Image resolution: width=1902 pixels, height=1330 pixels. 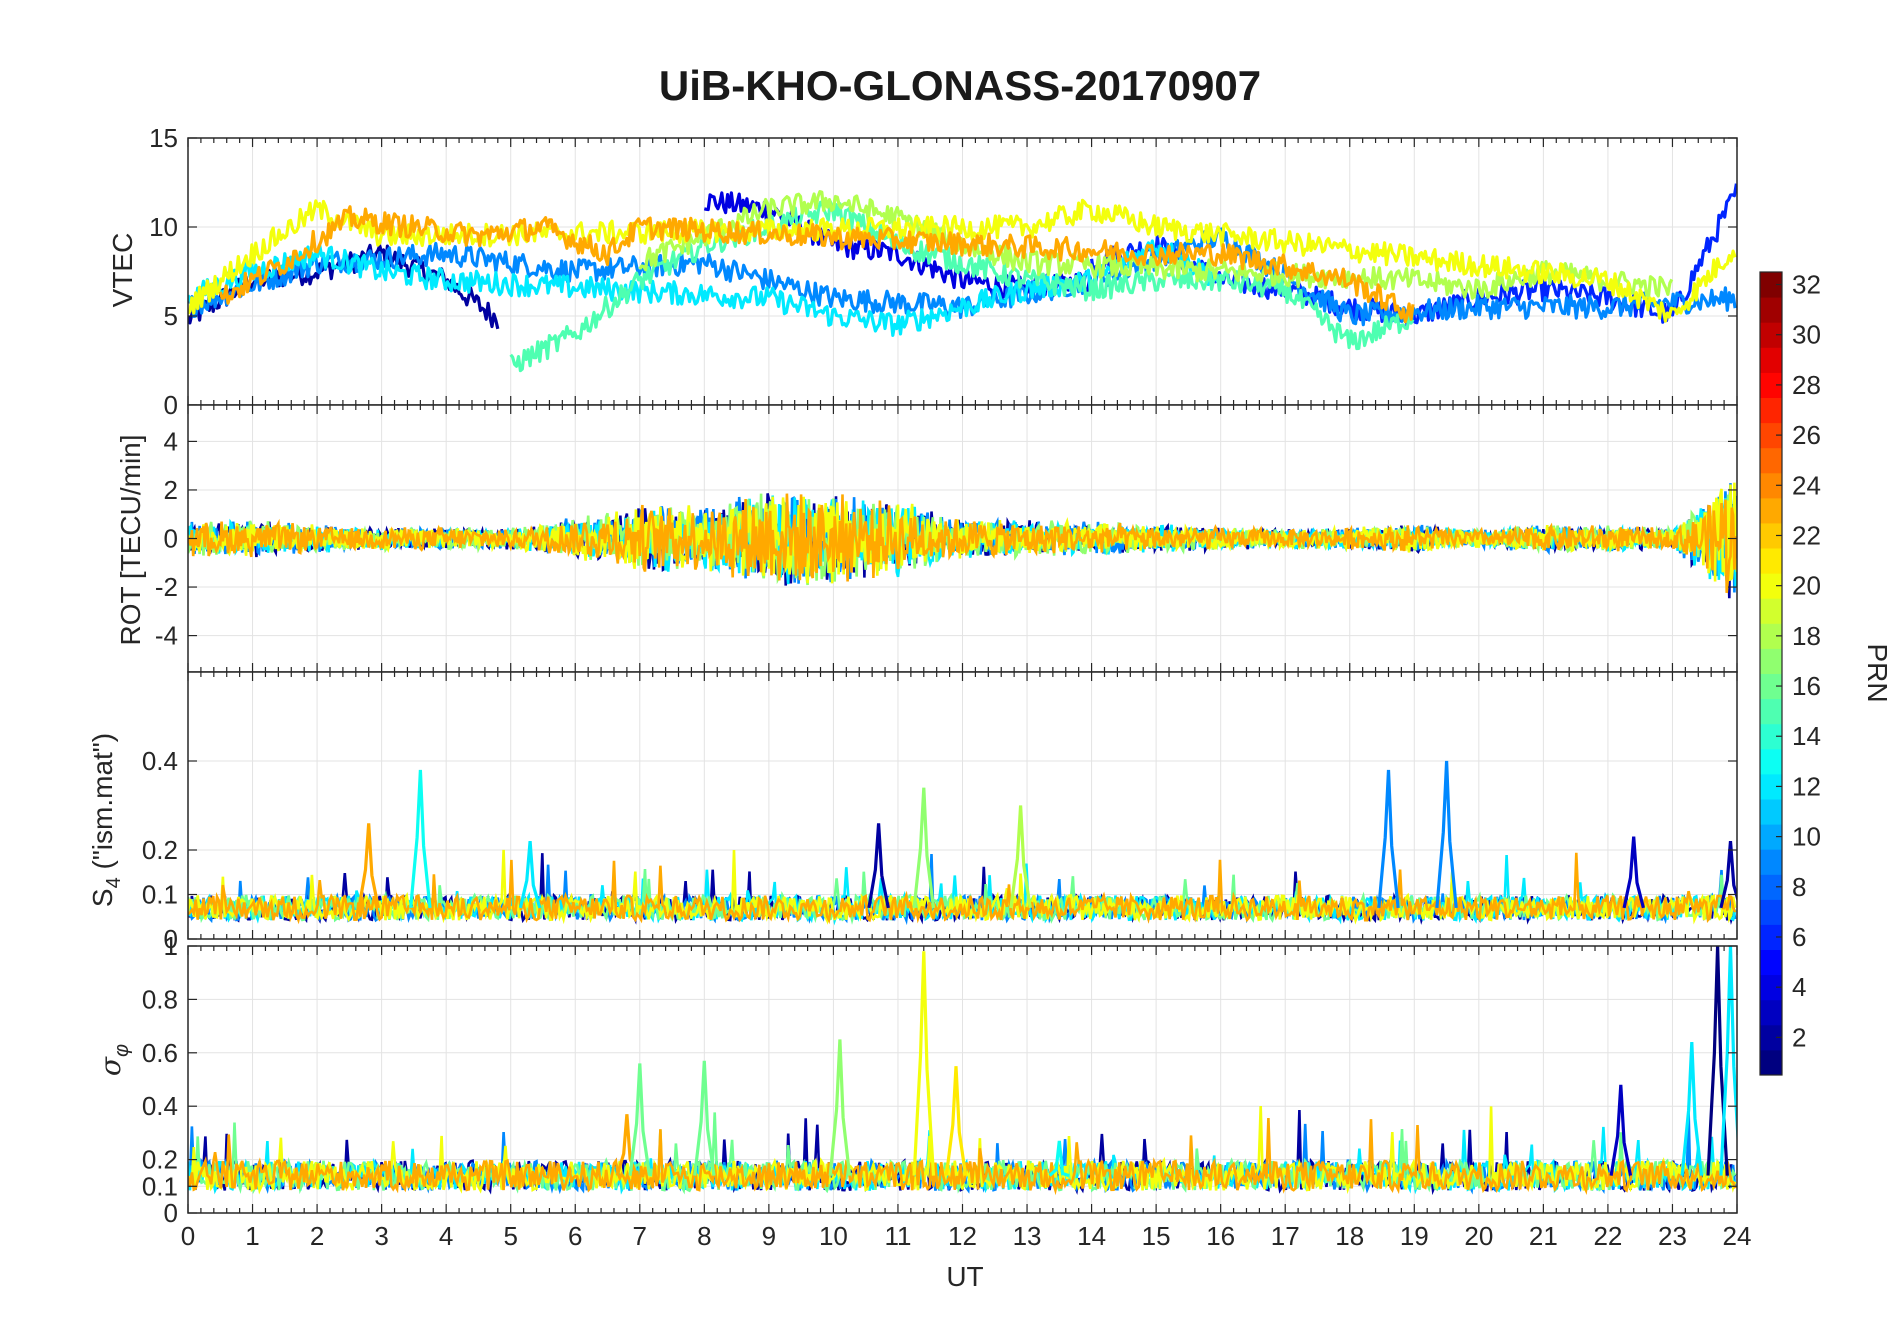 I want to click on colorbar-tick-label: 16, so click(x=1806, y=686).